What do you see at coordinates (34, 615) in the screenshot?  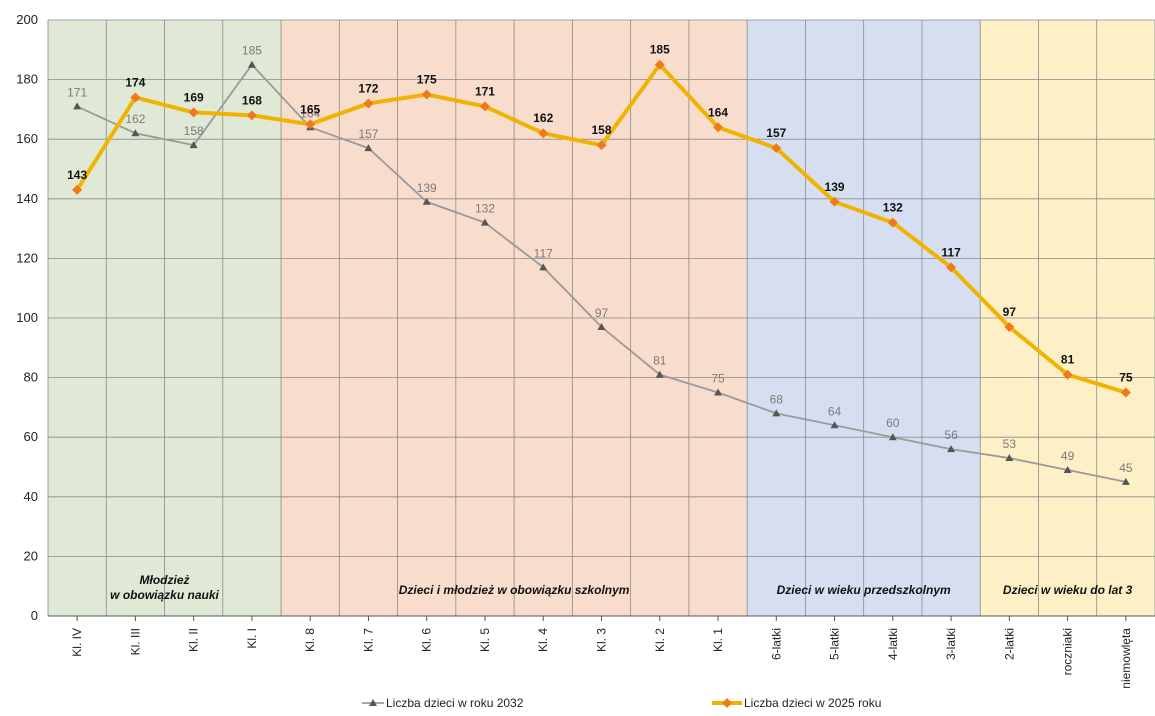 I see `y-tick-label: 0` at bounding box center [34, 615].